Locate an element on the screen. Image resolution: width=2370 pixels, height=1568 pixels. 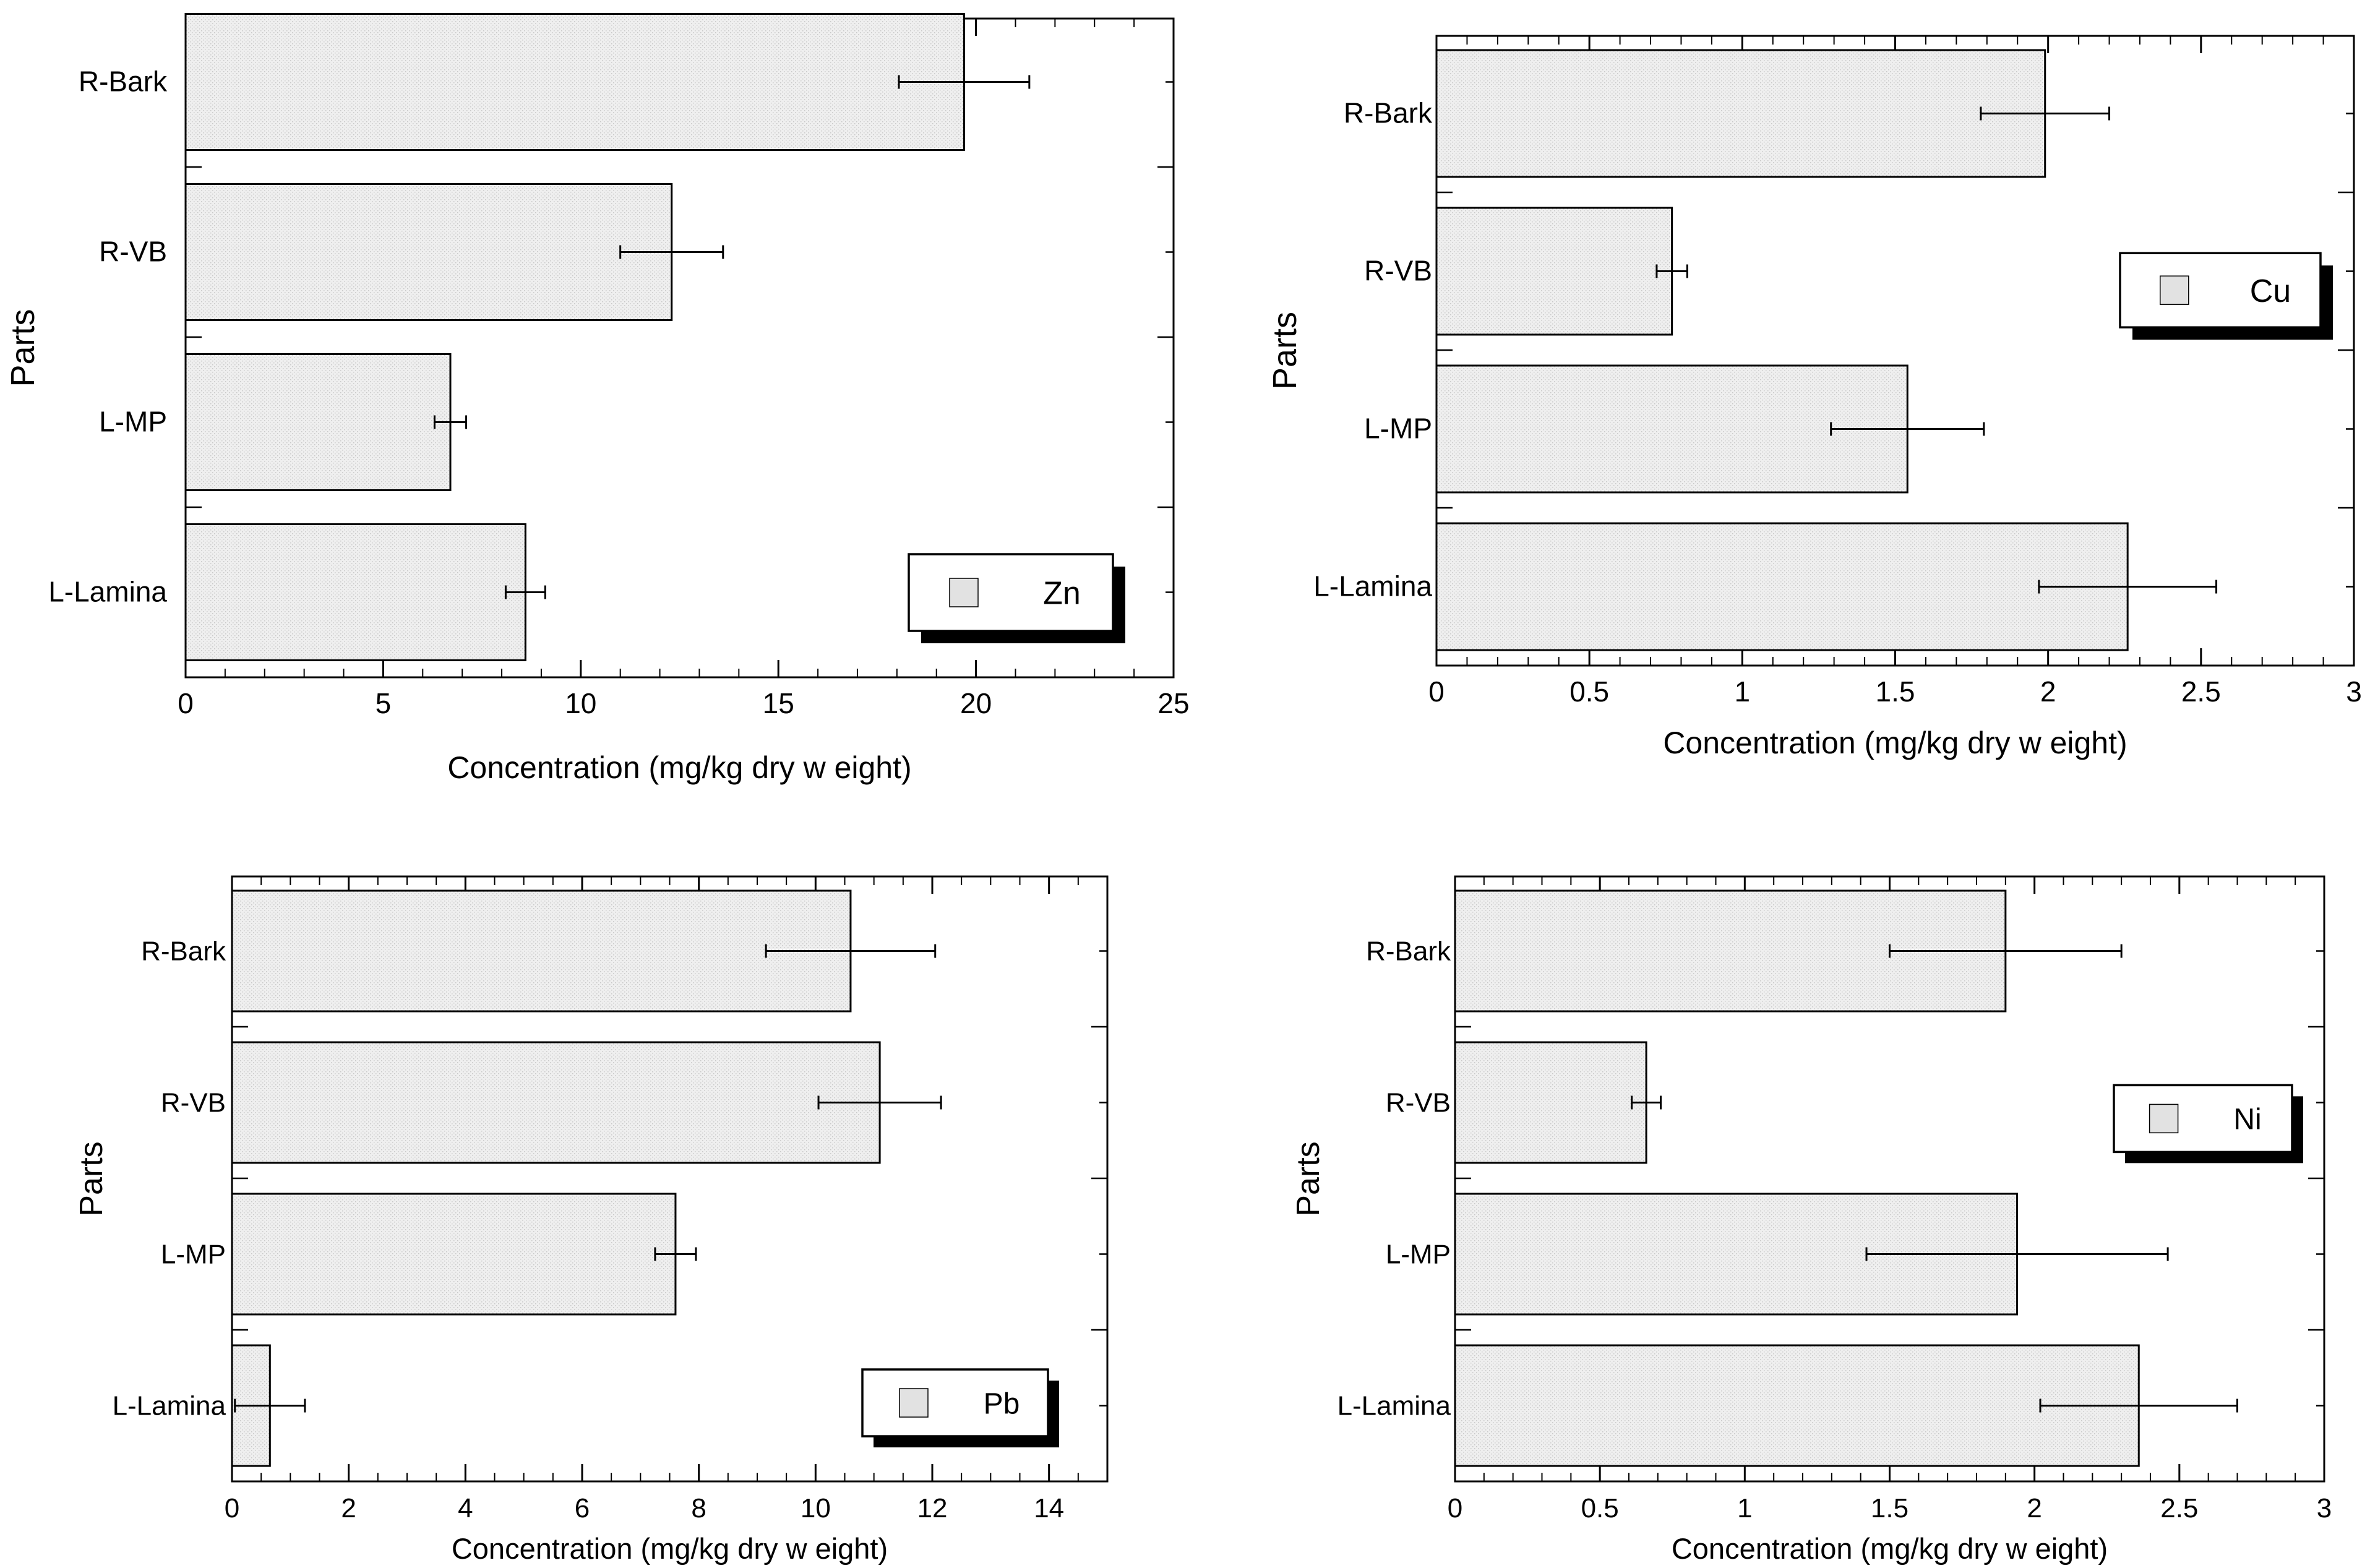
legend-label: Cu is located at coordinates (2270, 291).